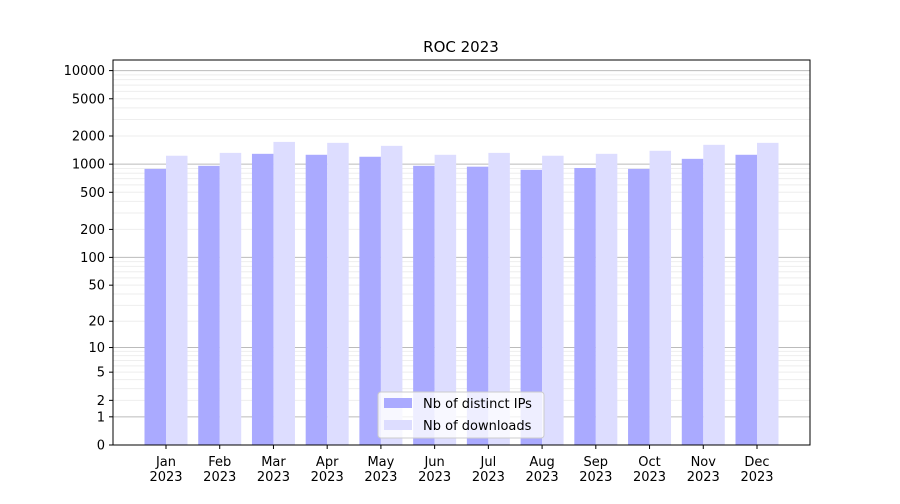  What do you see at coordinates (88, 137) in the screenshot?
I see `y-tick-label: 2000` at bounding box center [88, 137].